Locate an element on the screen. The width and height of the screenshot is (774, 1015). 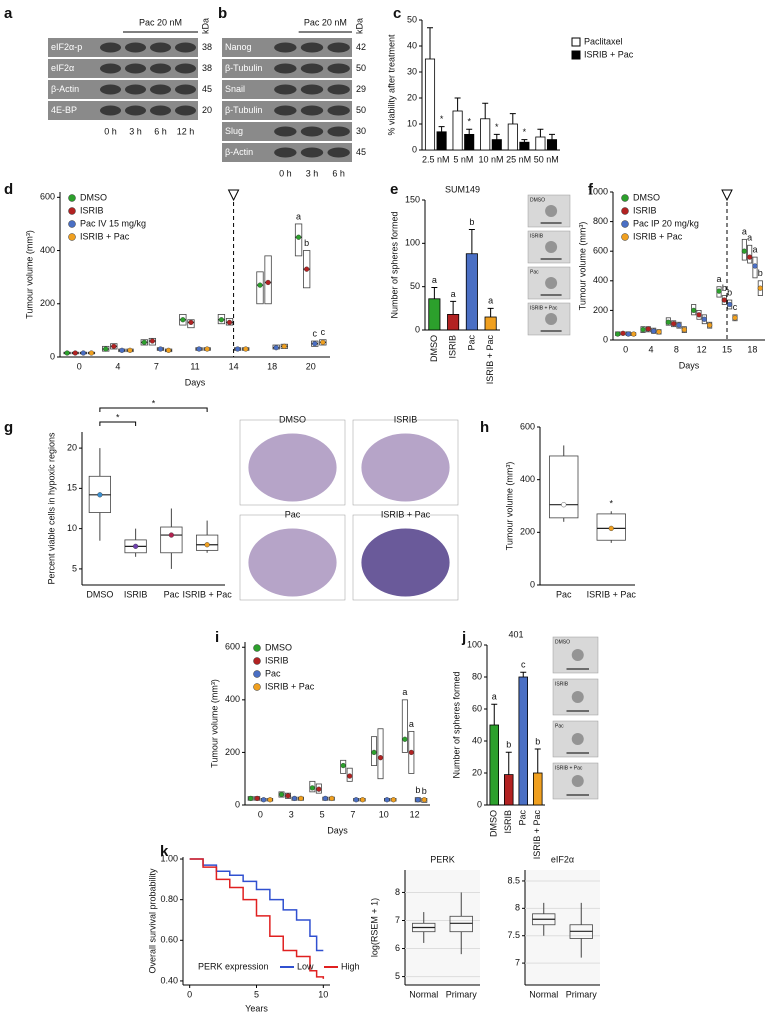
y-tick-label: 7 is located at coordinates (517, 962).